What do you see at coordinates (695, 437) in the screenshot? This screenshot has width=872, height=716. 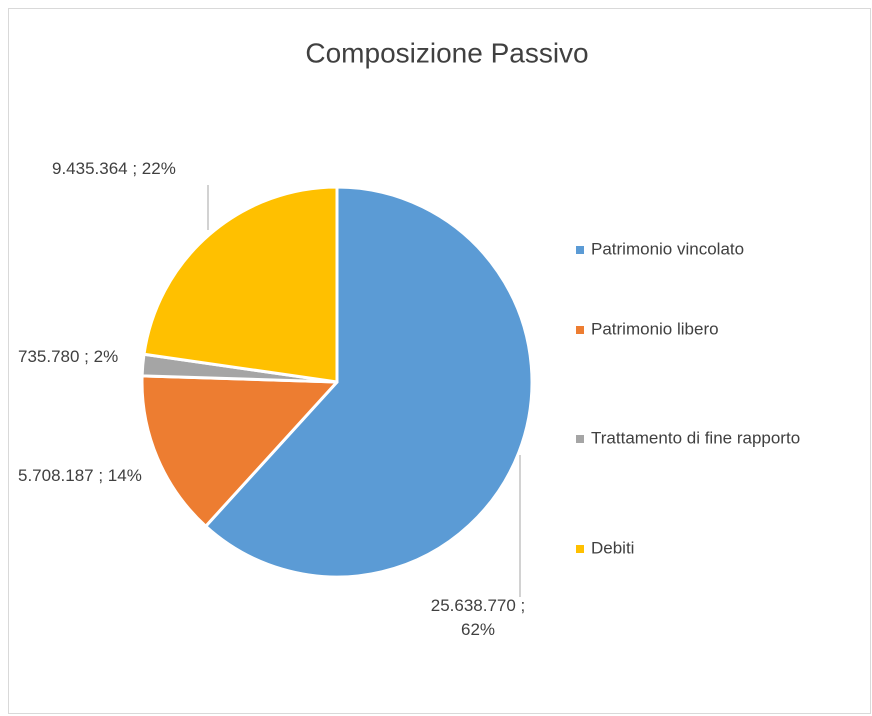 I see `legend-label: Trattamento di fine rapporto` at bounding box center [695, 437].